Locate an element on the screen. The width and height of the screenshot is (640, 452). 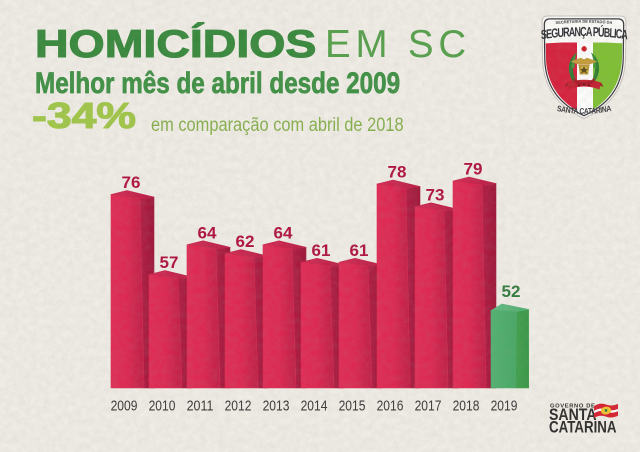
svg-text: 2010 is located at coordinates (162, 406).